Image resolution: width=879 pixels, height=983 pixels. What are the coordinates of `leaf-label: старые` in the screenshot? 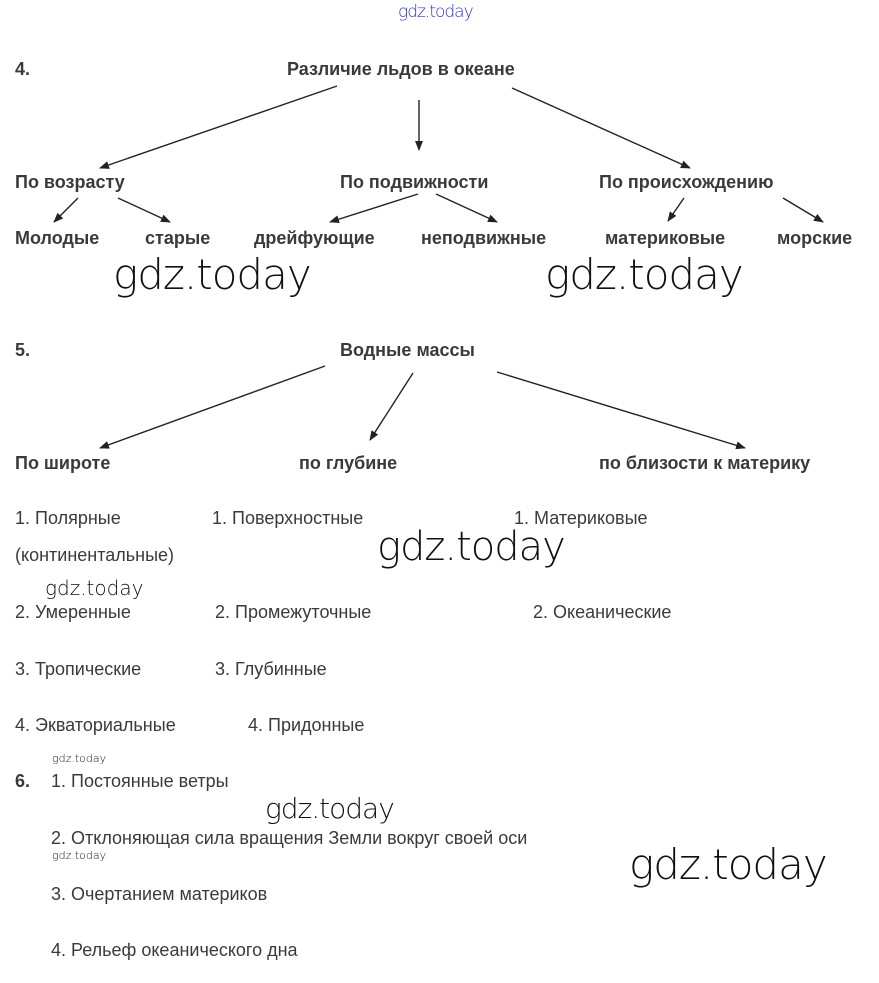 It's located at (178, 238).